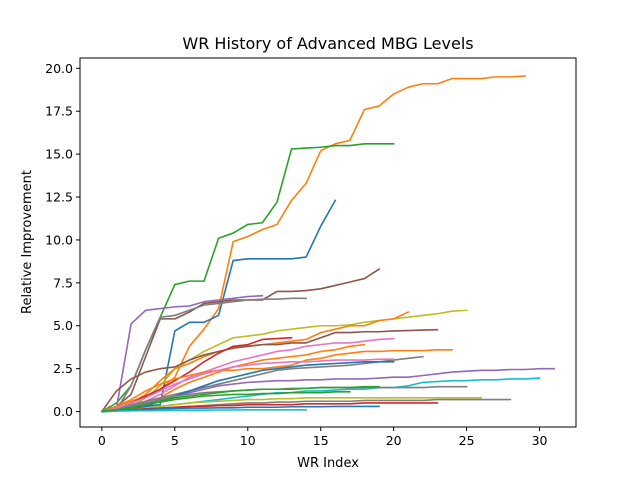 This screenshot has width=640, height=480. Describe the element at coordinates (467, 440) in the screenshot. I see `x-tick-label: 25` at that location.